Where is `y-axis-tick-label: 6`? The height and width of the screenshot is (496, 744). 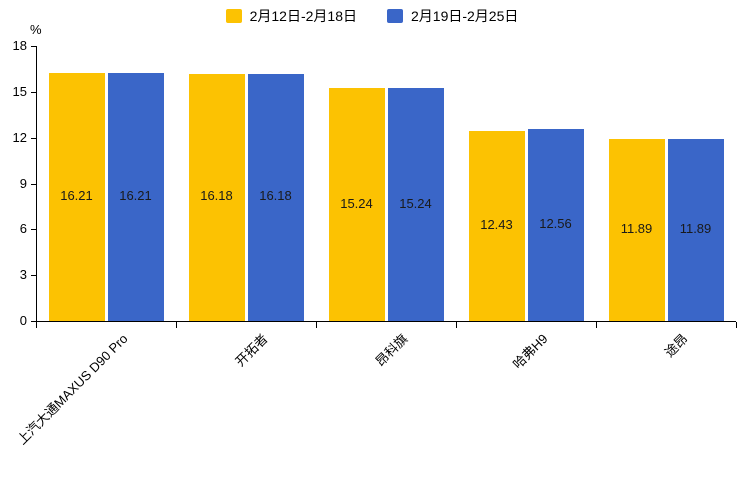
y-axis-tick-label: 6 is located at coordinates (23, 229).